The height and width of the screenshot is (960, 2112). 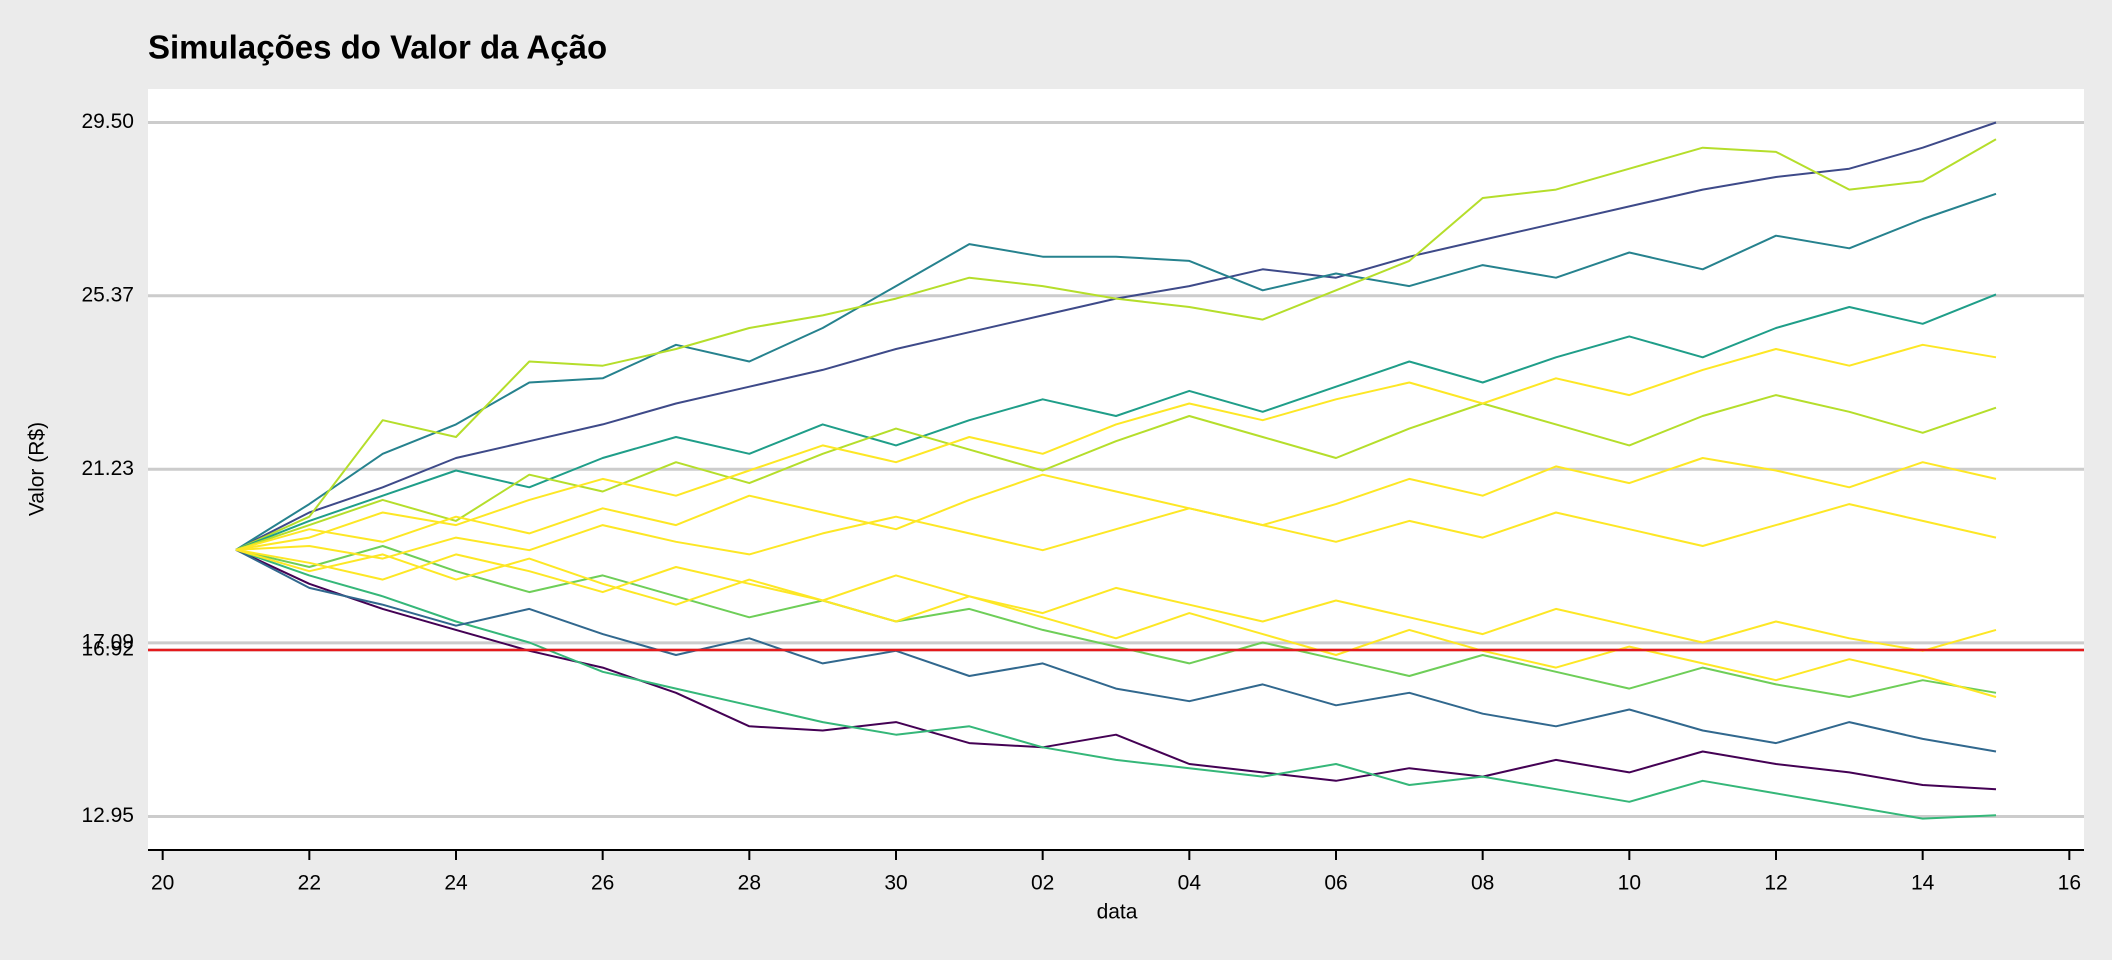 I want to click on x-tick-label: 28, so click(x=749, y=883).